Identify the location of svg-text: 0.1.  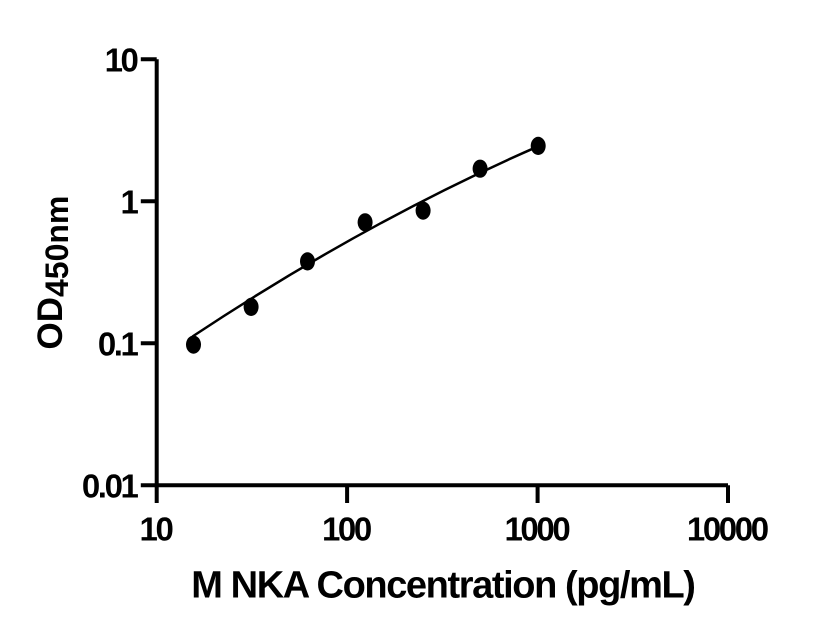
(118, 343).